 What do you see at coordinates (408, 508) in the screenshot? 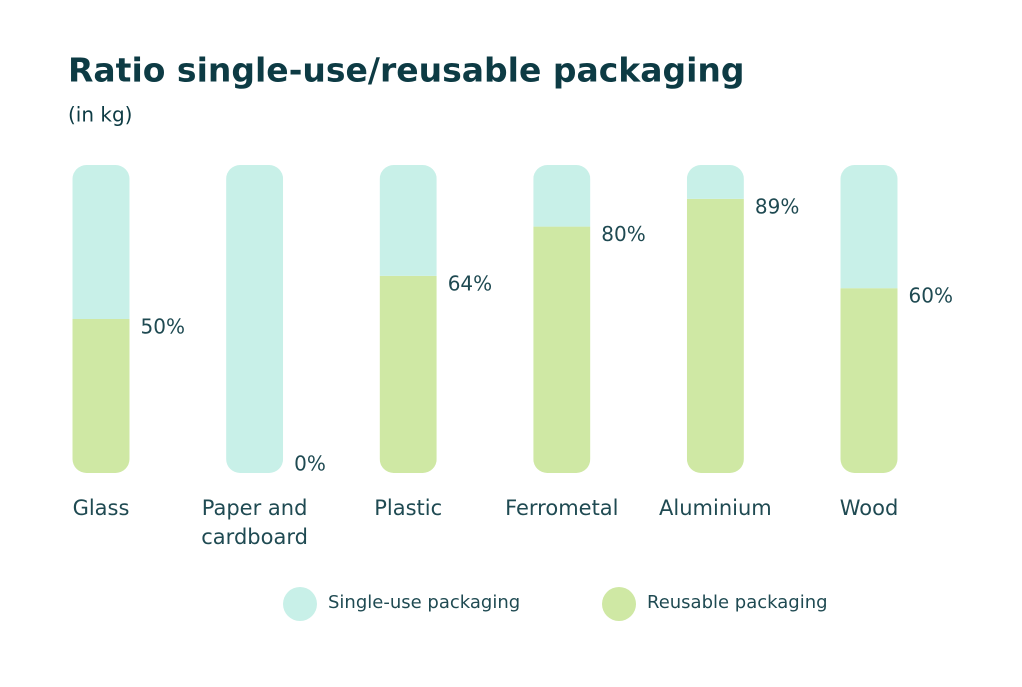
I see `x-tick-label: Plastic` at bounding box center [408, 508].